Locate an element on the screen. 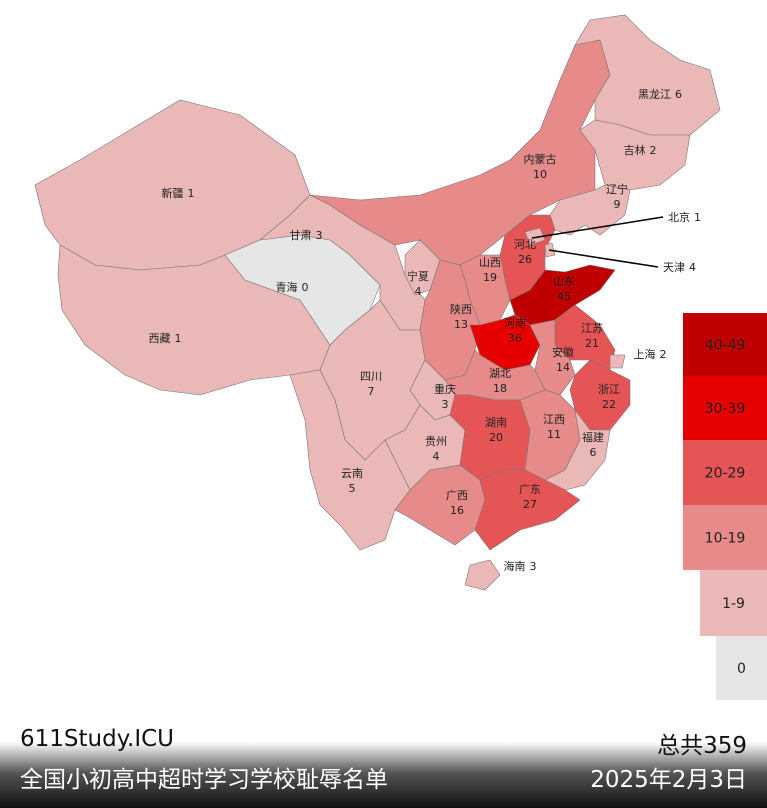  province-value: 5 is located at coordinates (352, 488).